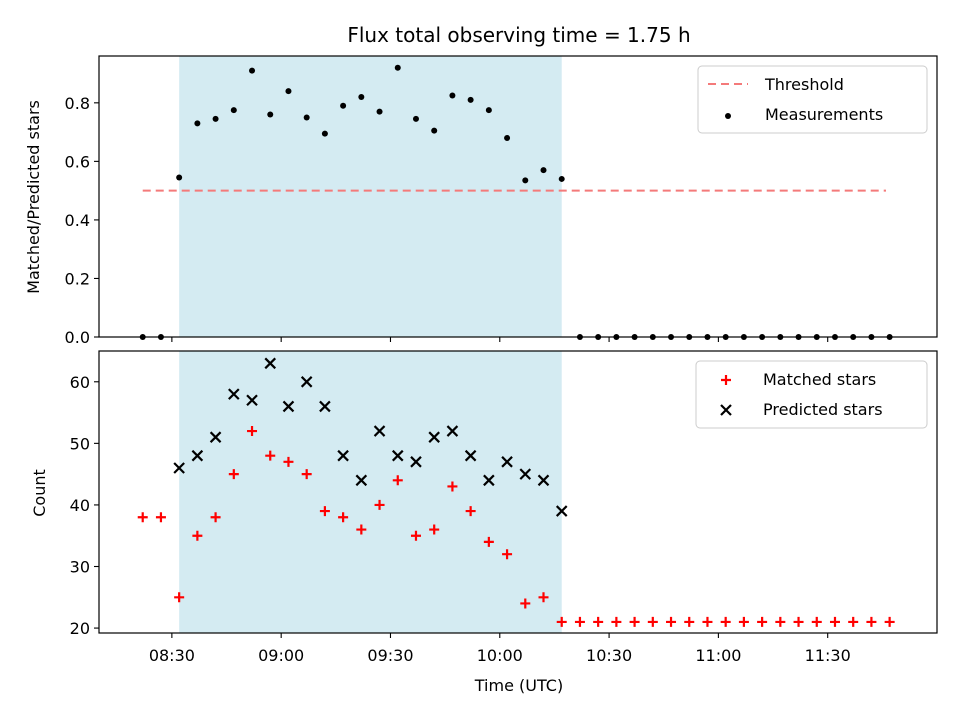  Describe the element at coordinates (726, 410) in the screenshot. I see `legend-predicted-swatch` at that location.